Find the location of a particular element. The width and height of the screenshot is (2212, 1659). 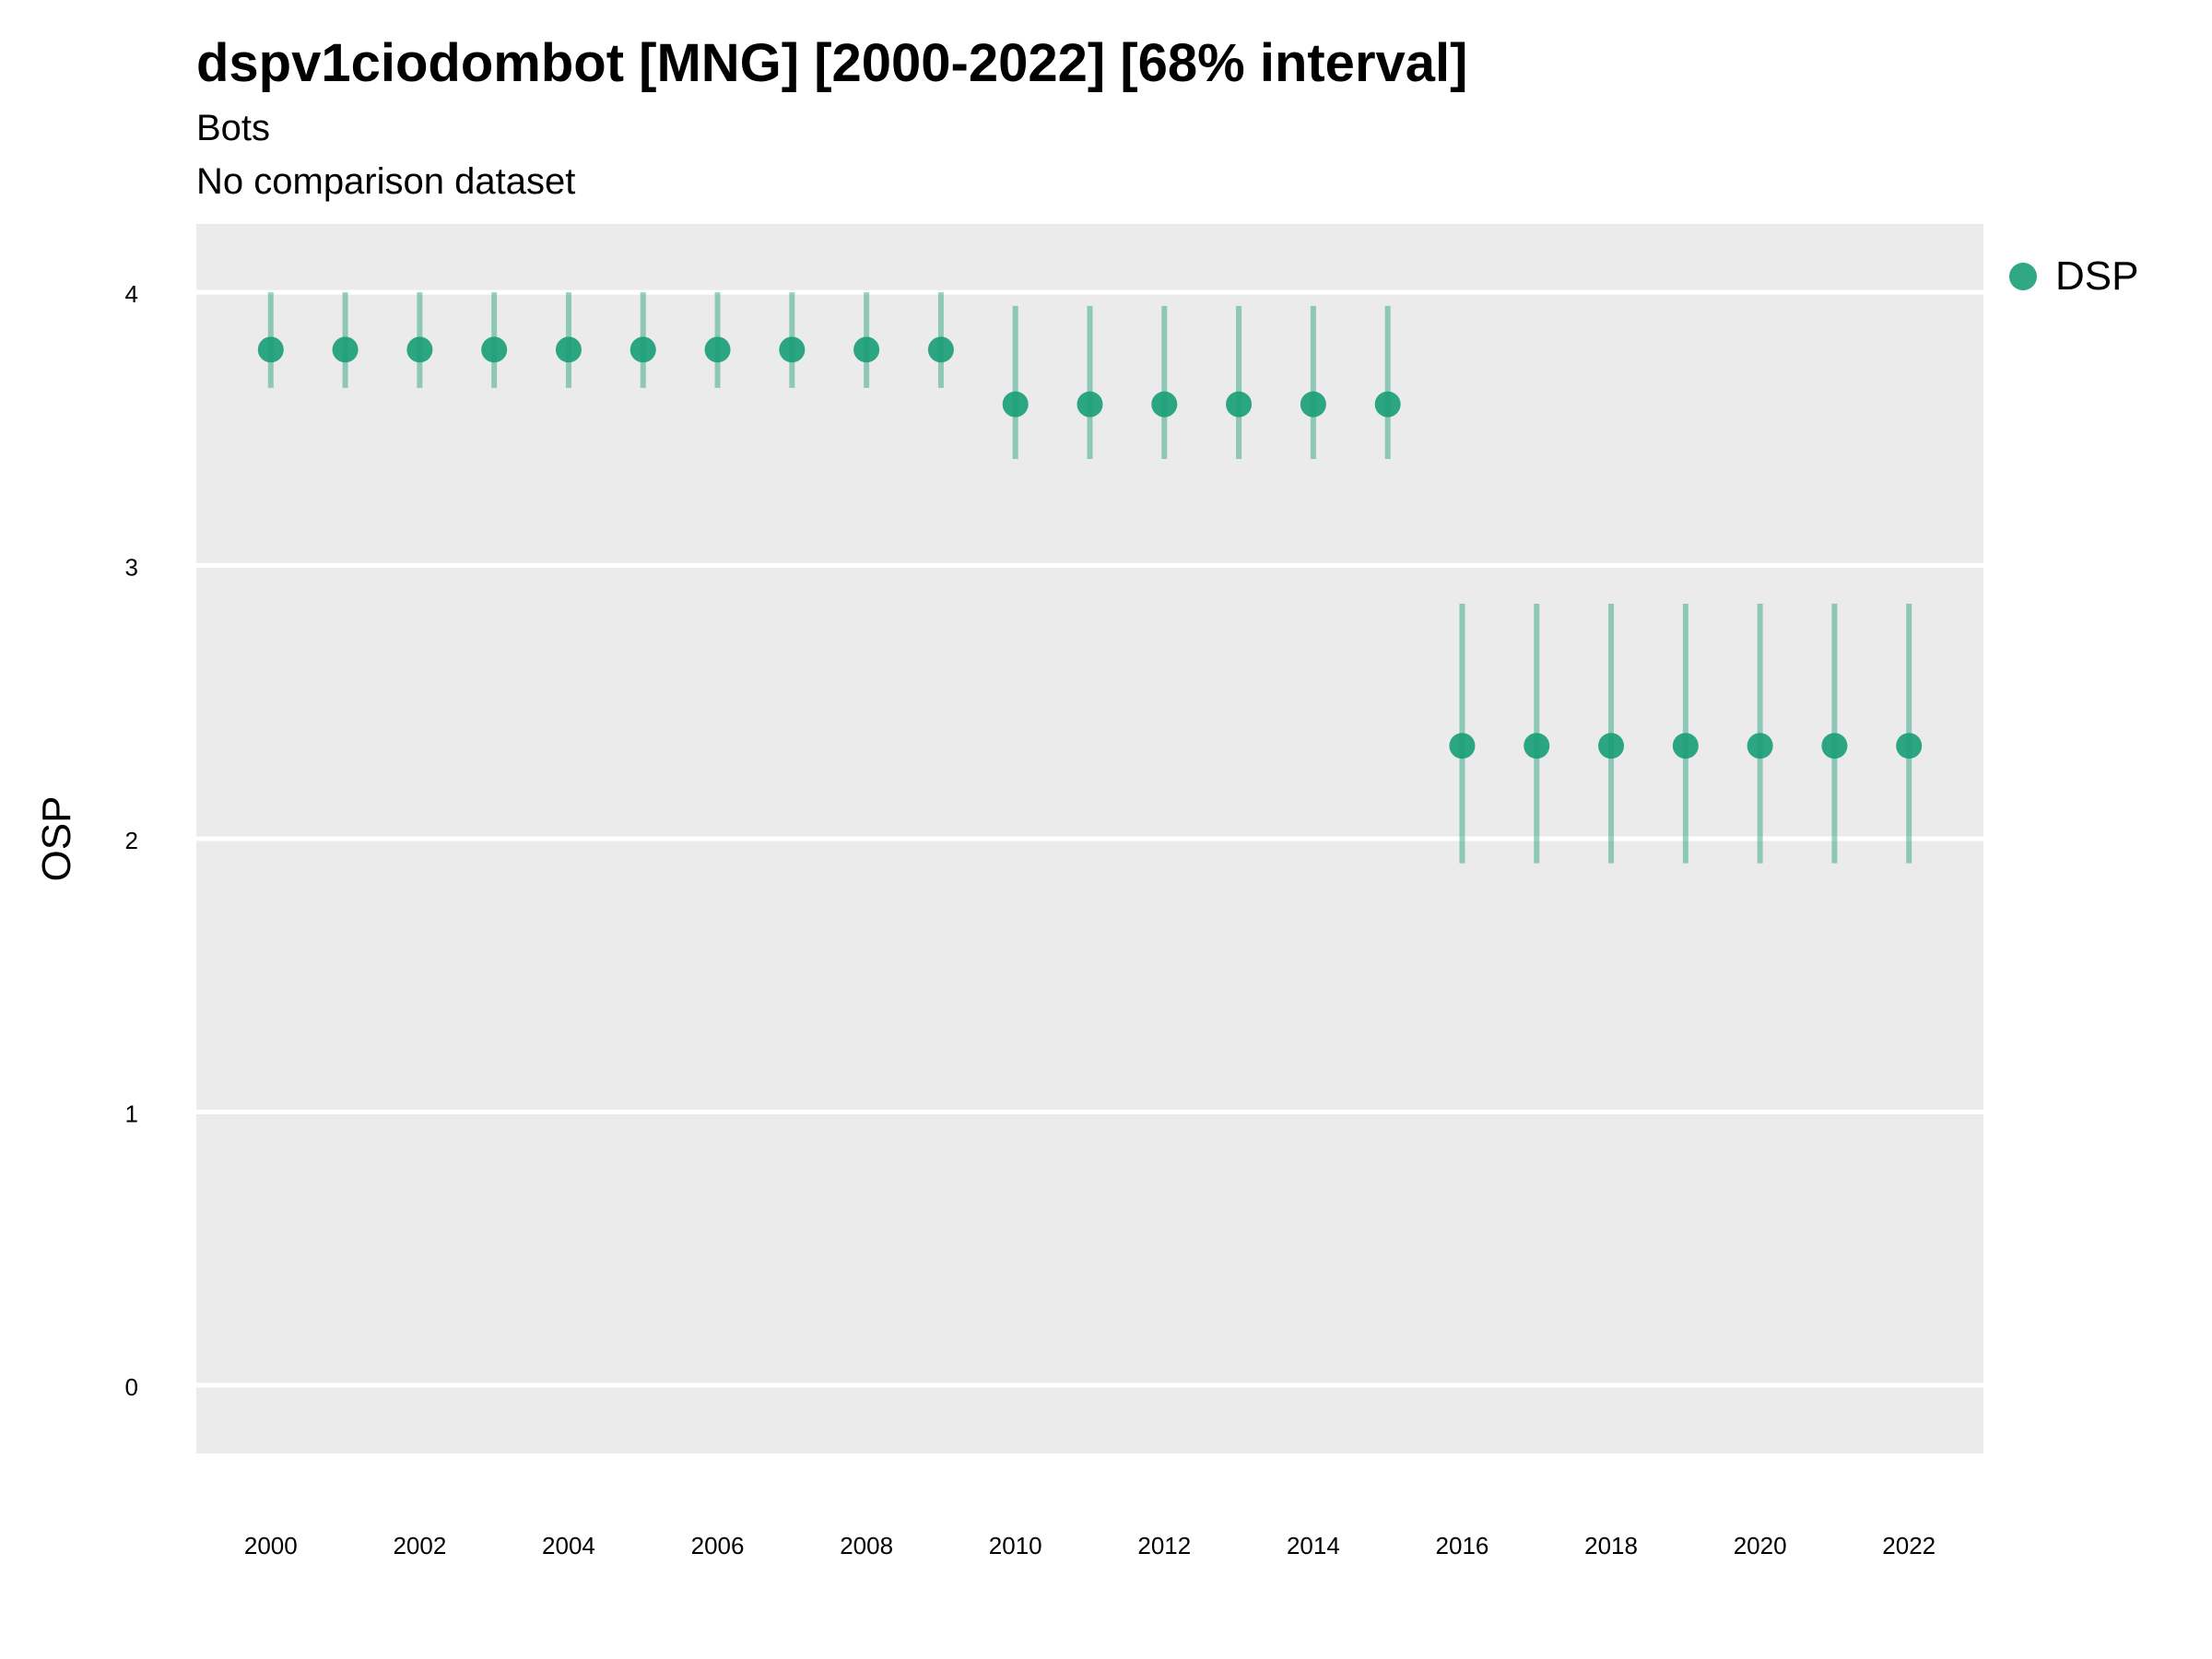

y-tick-label: 0 is located at coordinates (131, 1387).